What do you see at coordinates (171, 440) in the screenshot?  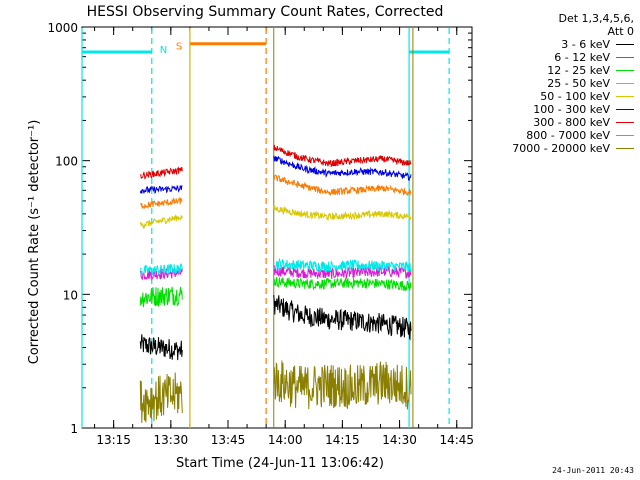 I see `x-tick-label: 13:30` at bounding box center [171, 440].